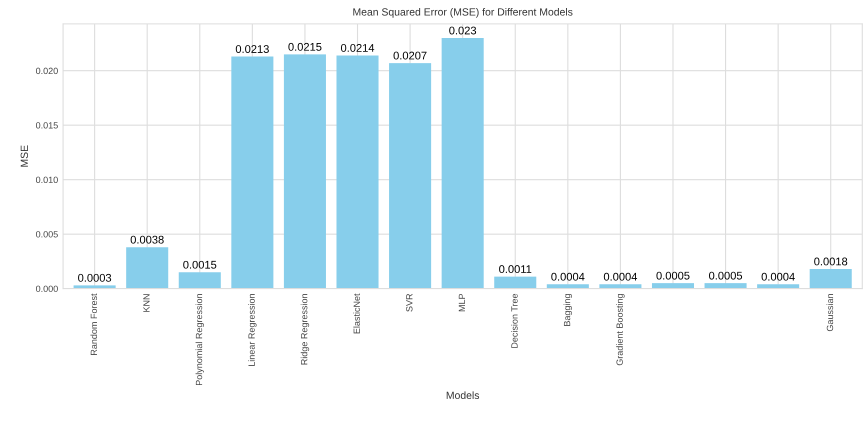 The height and width of the screenshot is (434, 864). I want to click on chart-title: Mean Squared Error (MSE) for Different Models, so click(462, 13).